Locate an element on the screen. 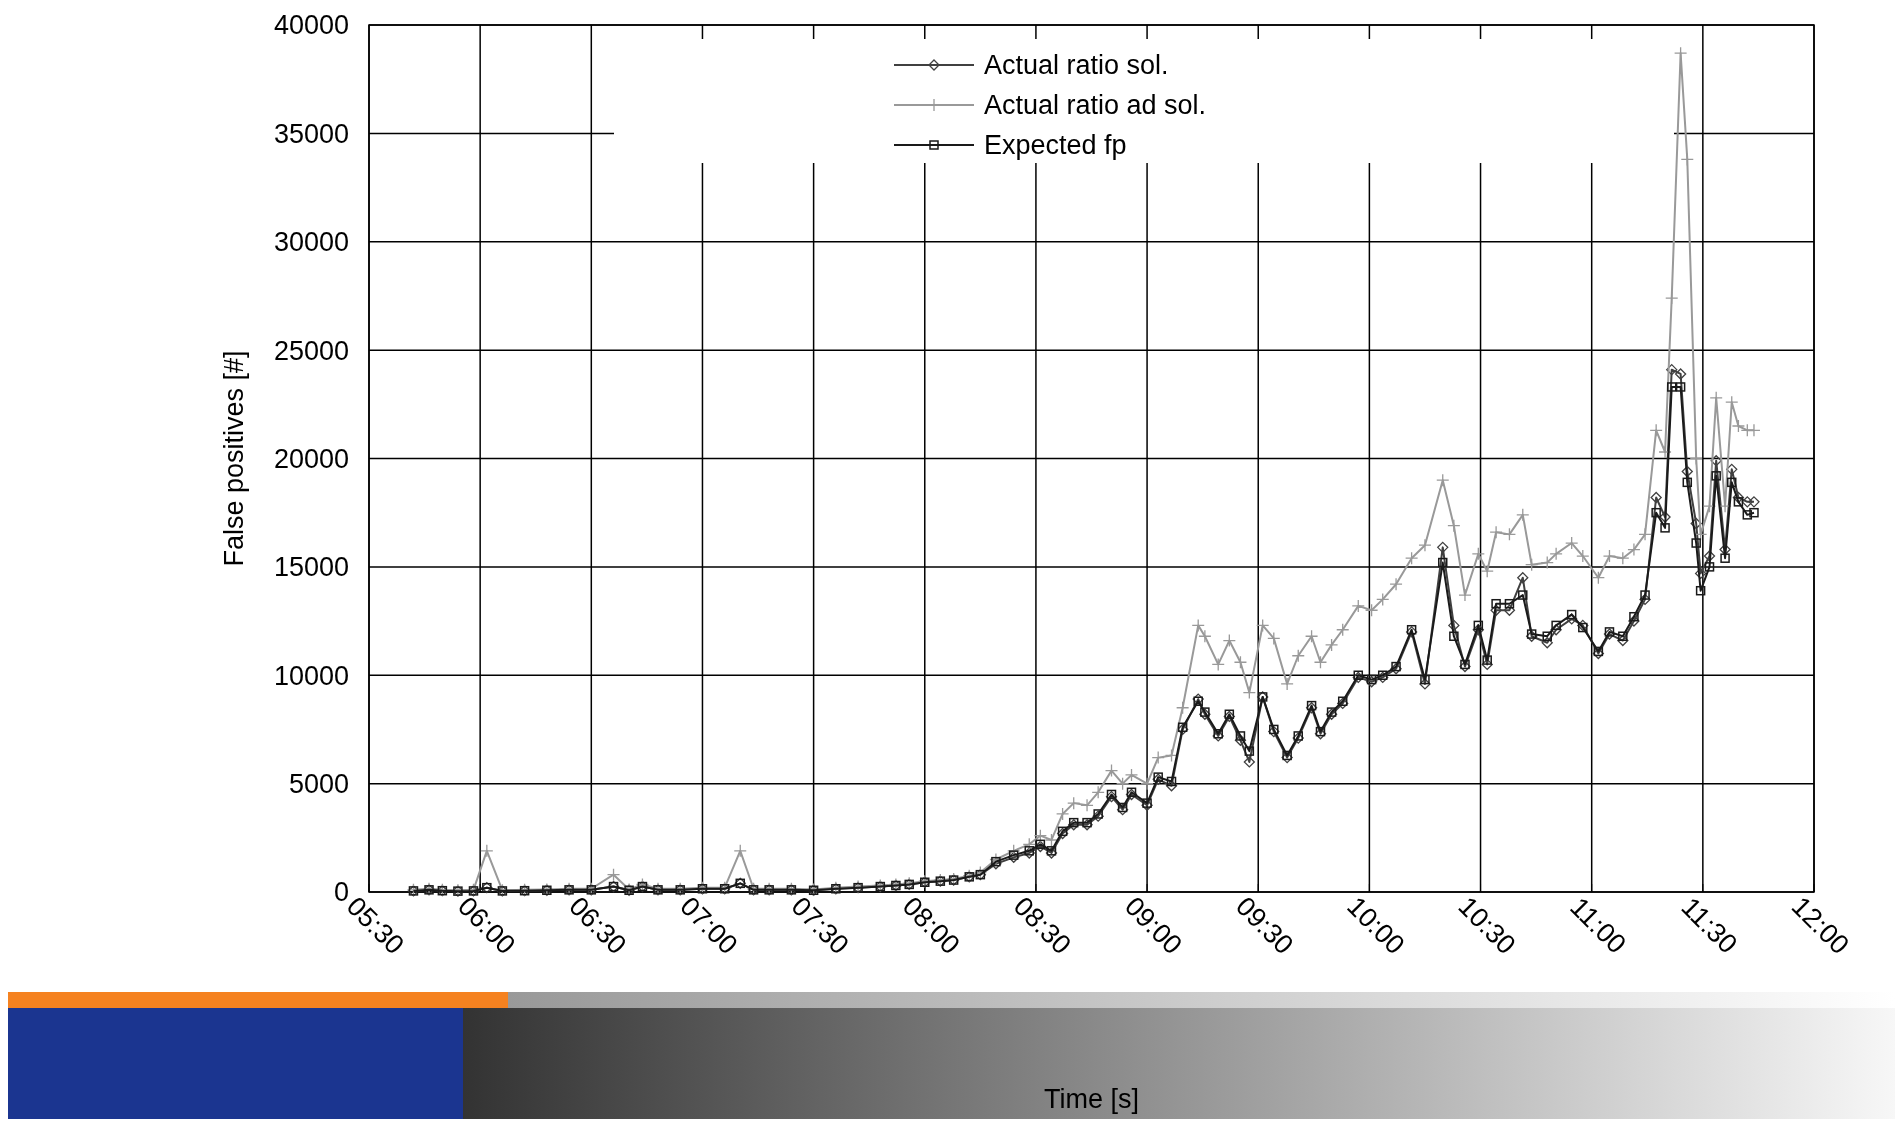 The image size is (1903, 1127). y-tick-label: 30000 is located at coordinates (311, 242).